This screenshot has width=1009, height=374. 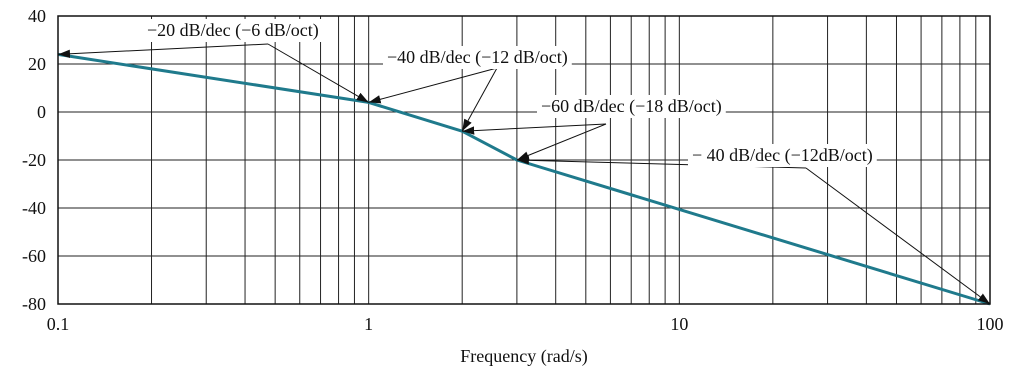 I want to click on annotation-label: −20 dB/dec (−6 dB/oct), so click(x=233, y=30).